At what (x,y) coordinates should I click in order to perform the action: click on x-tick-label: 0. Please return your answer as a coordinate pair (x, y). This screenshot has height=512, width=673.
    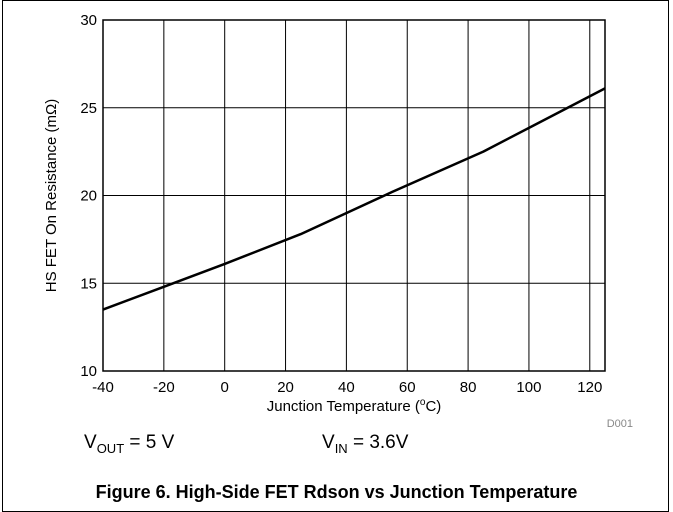
    Looking at the image, I should click on (225, 387).